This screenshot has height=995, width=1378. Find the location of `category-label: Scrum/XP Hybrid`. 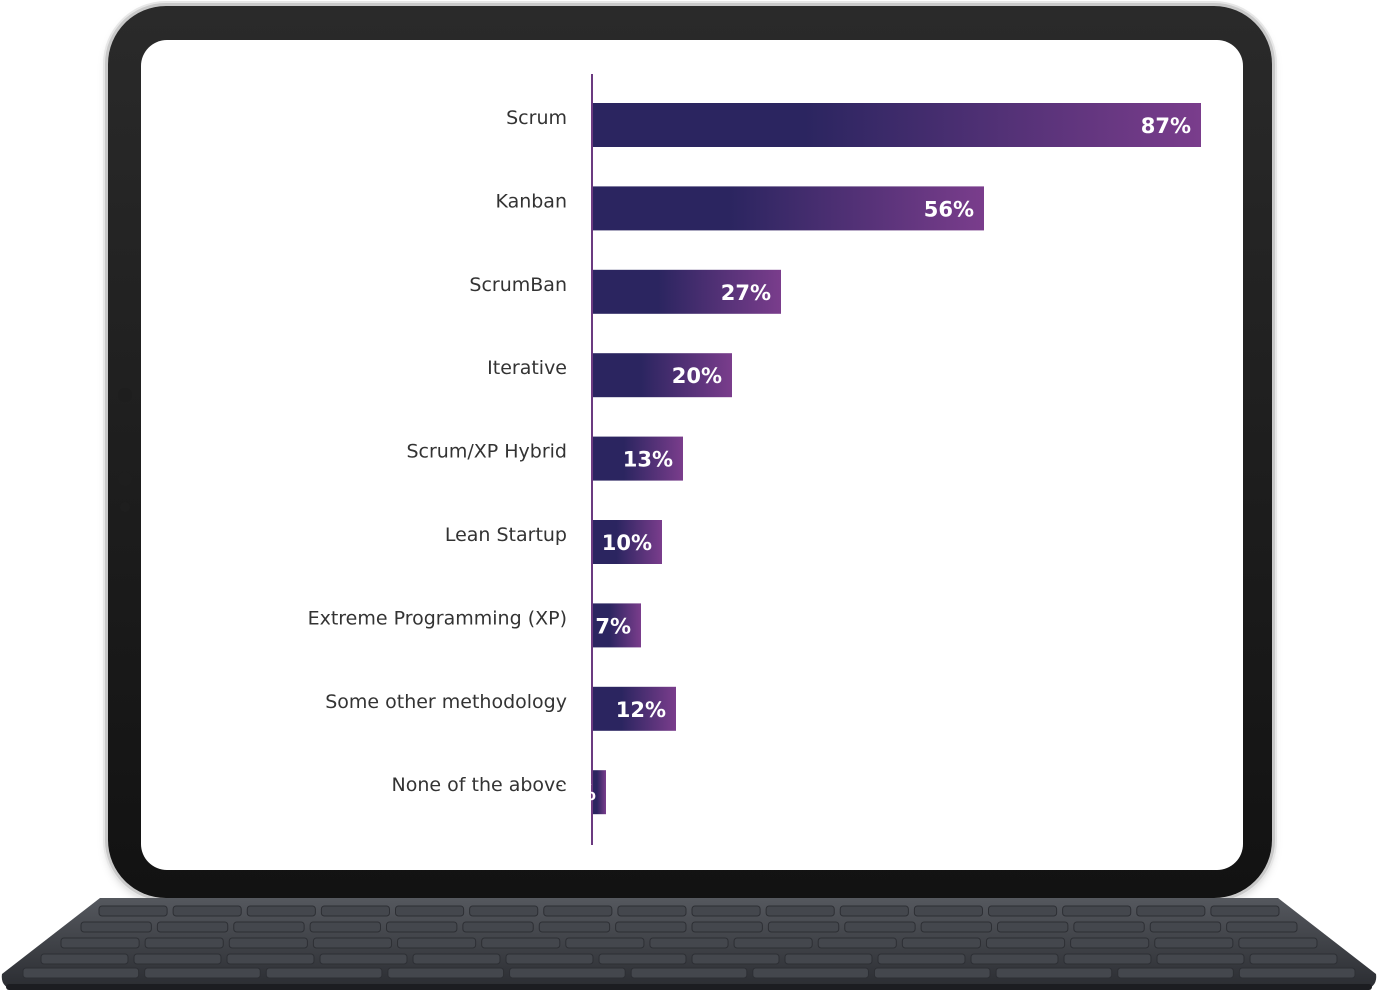

category-label: Scrum/XP Hybrid is located at coordinates (486, 452).